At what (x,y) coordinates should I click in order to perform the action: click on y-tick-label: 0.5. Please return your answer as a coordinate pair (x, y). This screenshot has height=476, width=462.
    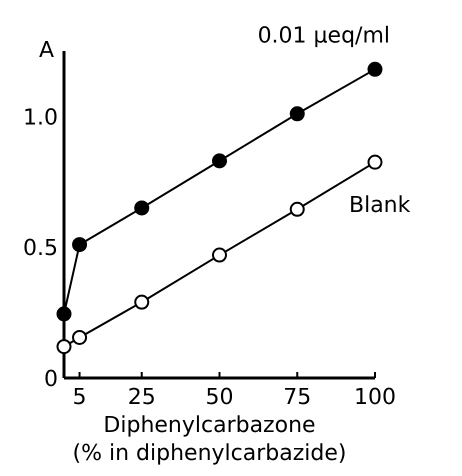
    Looking at the image, I should click on (40, 249).